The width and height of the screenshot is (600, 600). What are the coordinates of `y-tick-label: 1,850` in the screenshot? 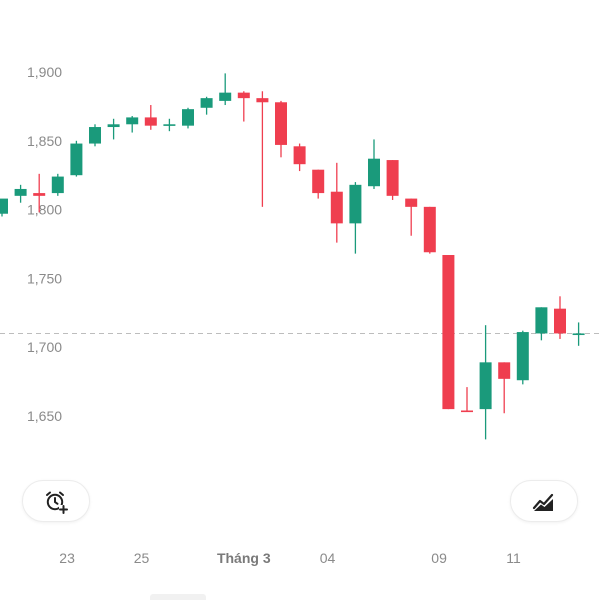 It's located at (44, 141).